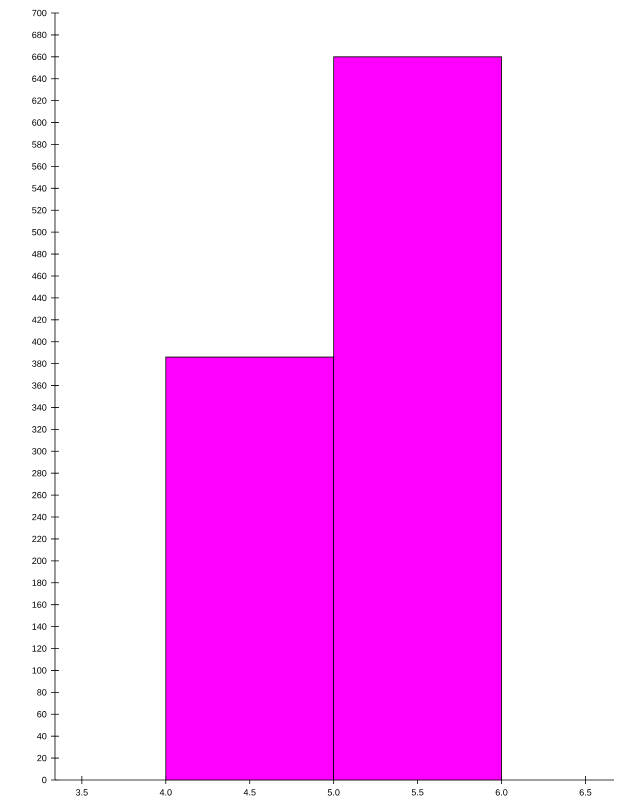 This screenshot has width=628, height=806. Describe the element at coordinates (39, 495) in the screenshot. I see `y-tick-label: 260` at that location.